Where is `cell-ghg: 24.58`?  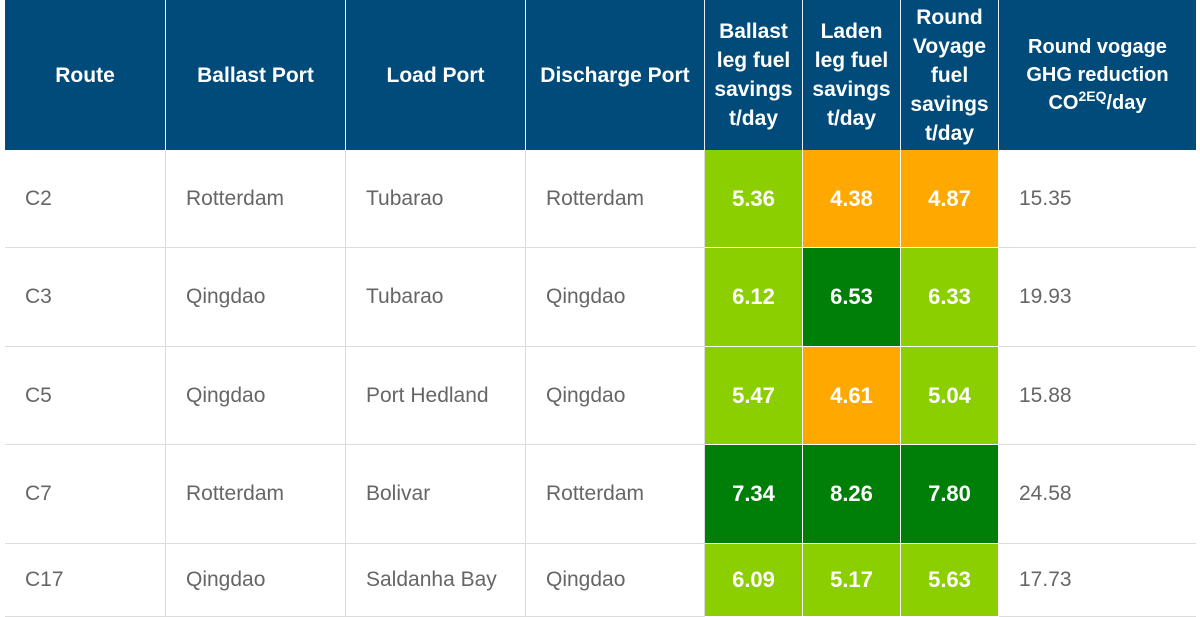 cell-ghg: 24.58 is located at coordinates (1097, 494).